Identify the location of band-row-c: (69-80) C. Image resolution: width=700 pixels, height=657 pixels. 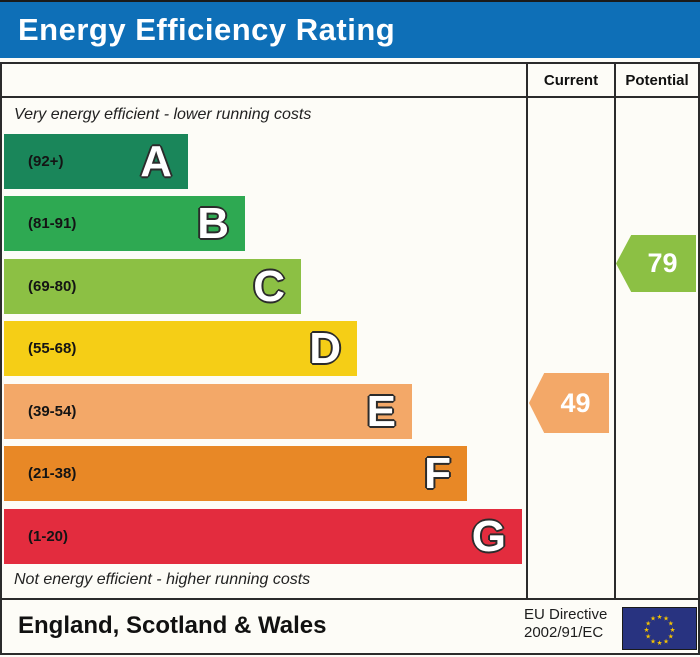
(152, 286).